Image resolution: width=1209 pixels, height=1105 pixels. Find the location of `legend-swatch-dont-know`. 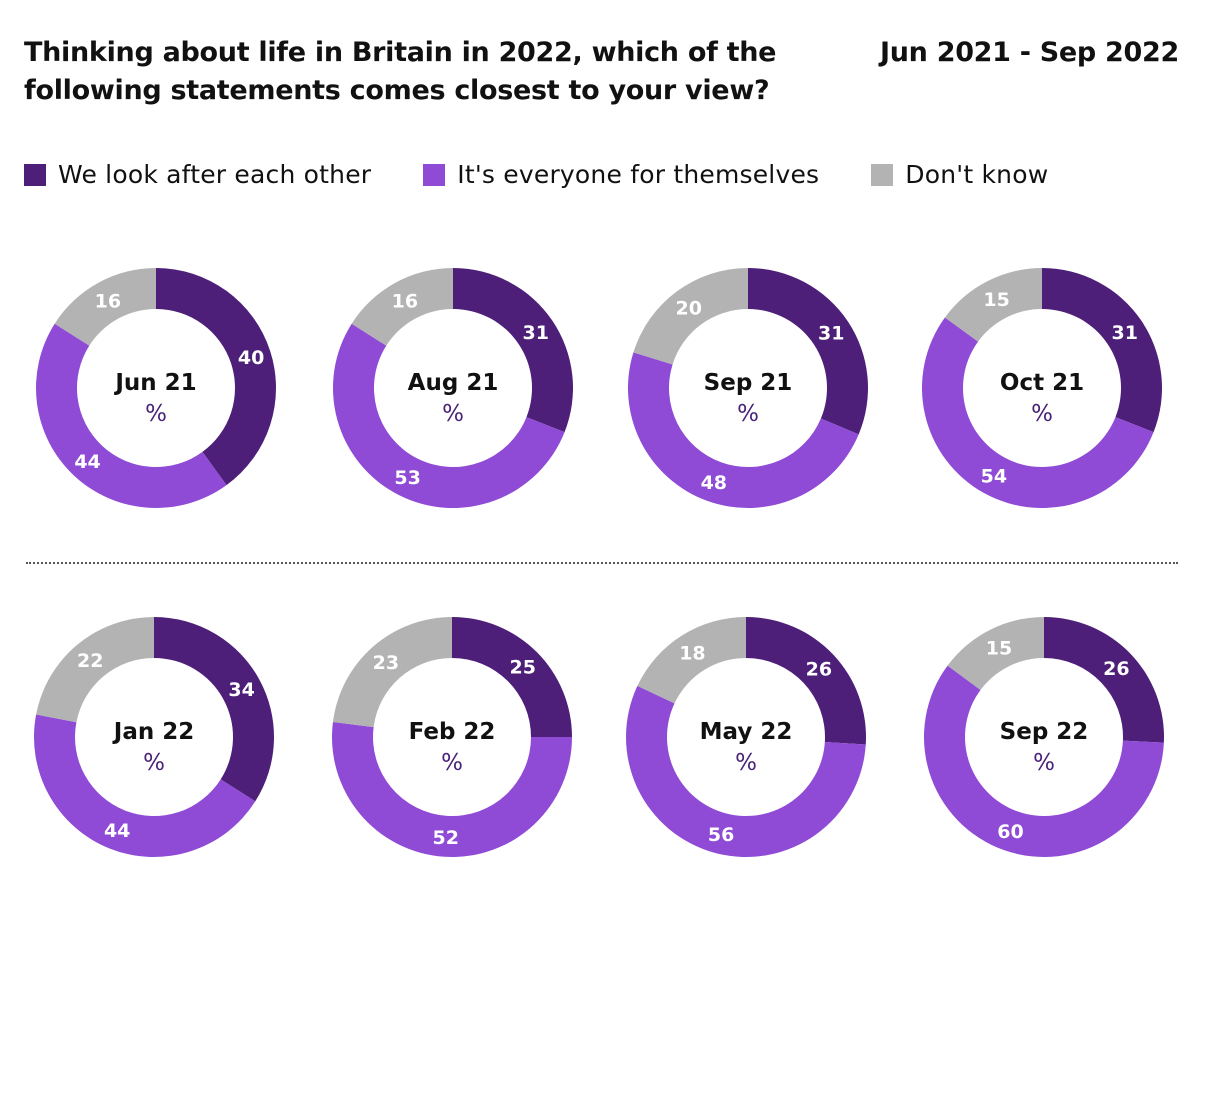

legend-swatch-dont-know is located at coordinates (882, 174).